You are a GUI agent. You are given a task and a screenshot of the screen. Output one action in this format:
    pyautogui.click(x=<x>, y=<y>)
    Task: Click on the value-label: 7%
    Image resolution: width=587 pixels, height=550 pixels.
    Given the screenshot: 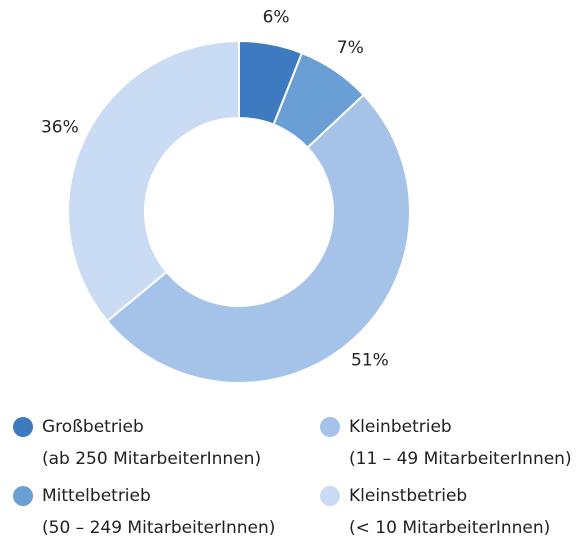 What is the action you would take?
    pyautogui.click(x=350, y=48)
    